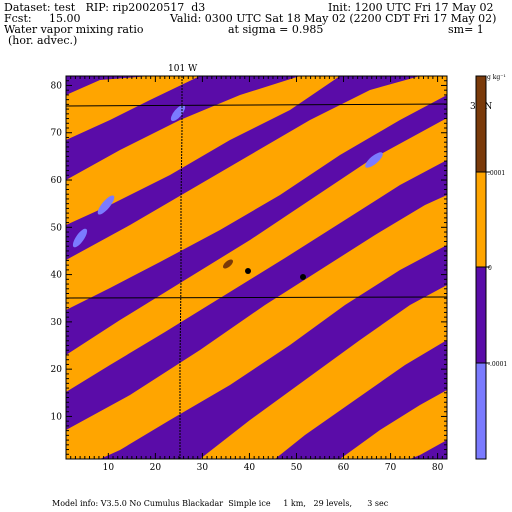 The image size is (512, 512). I want to click on x-tick-label: 40, so click(250, 468).